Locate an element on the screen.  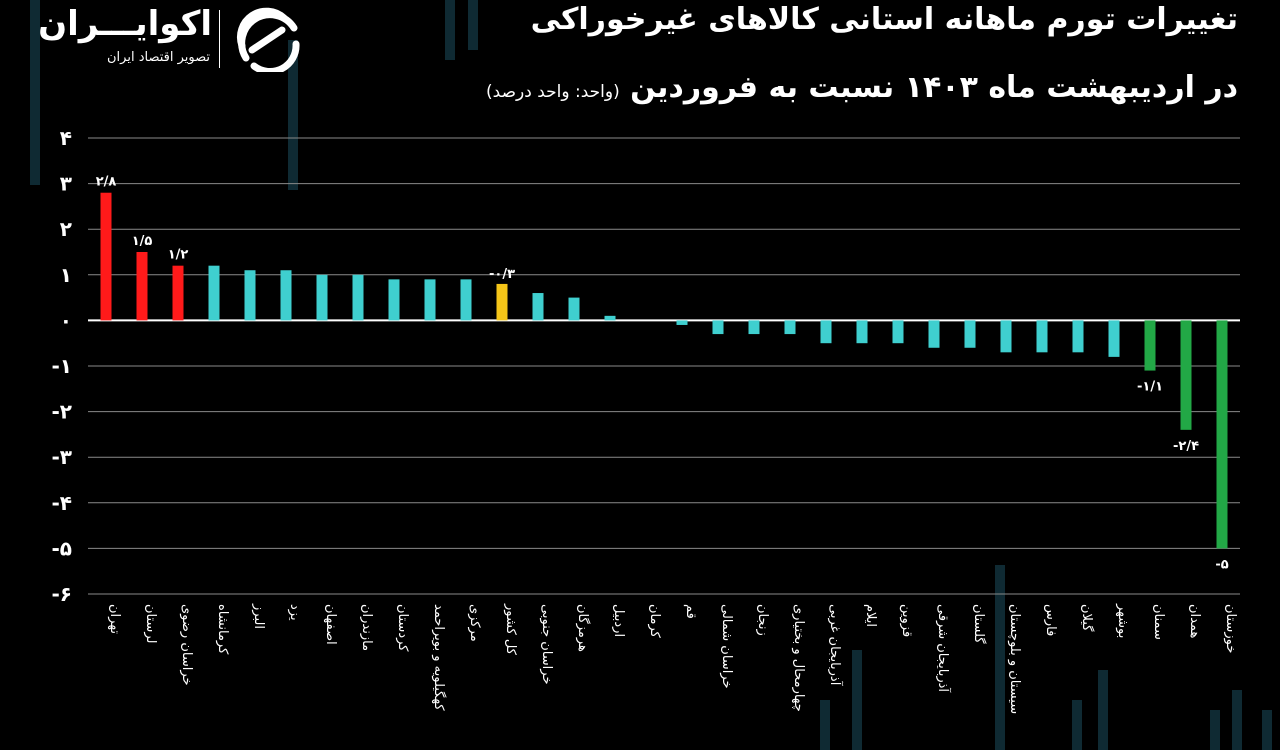
y-tick-label: -۲ is located at coordinates (61, 412).